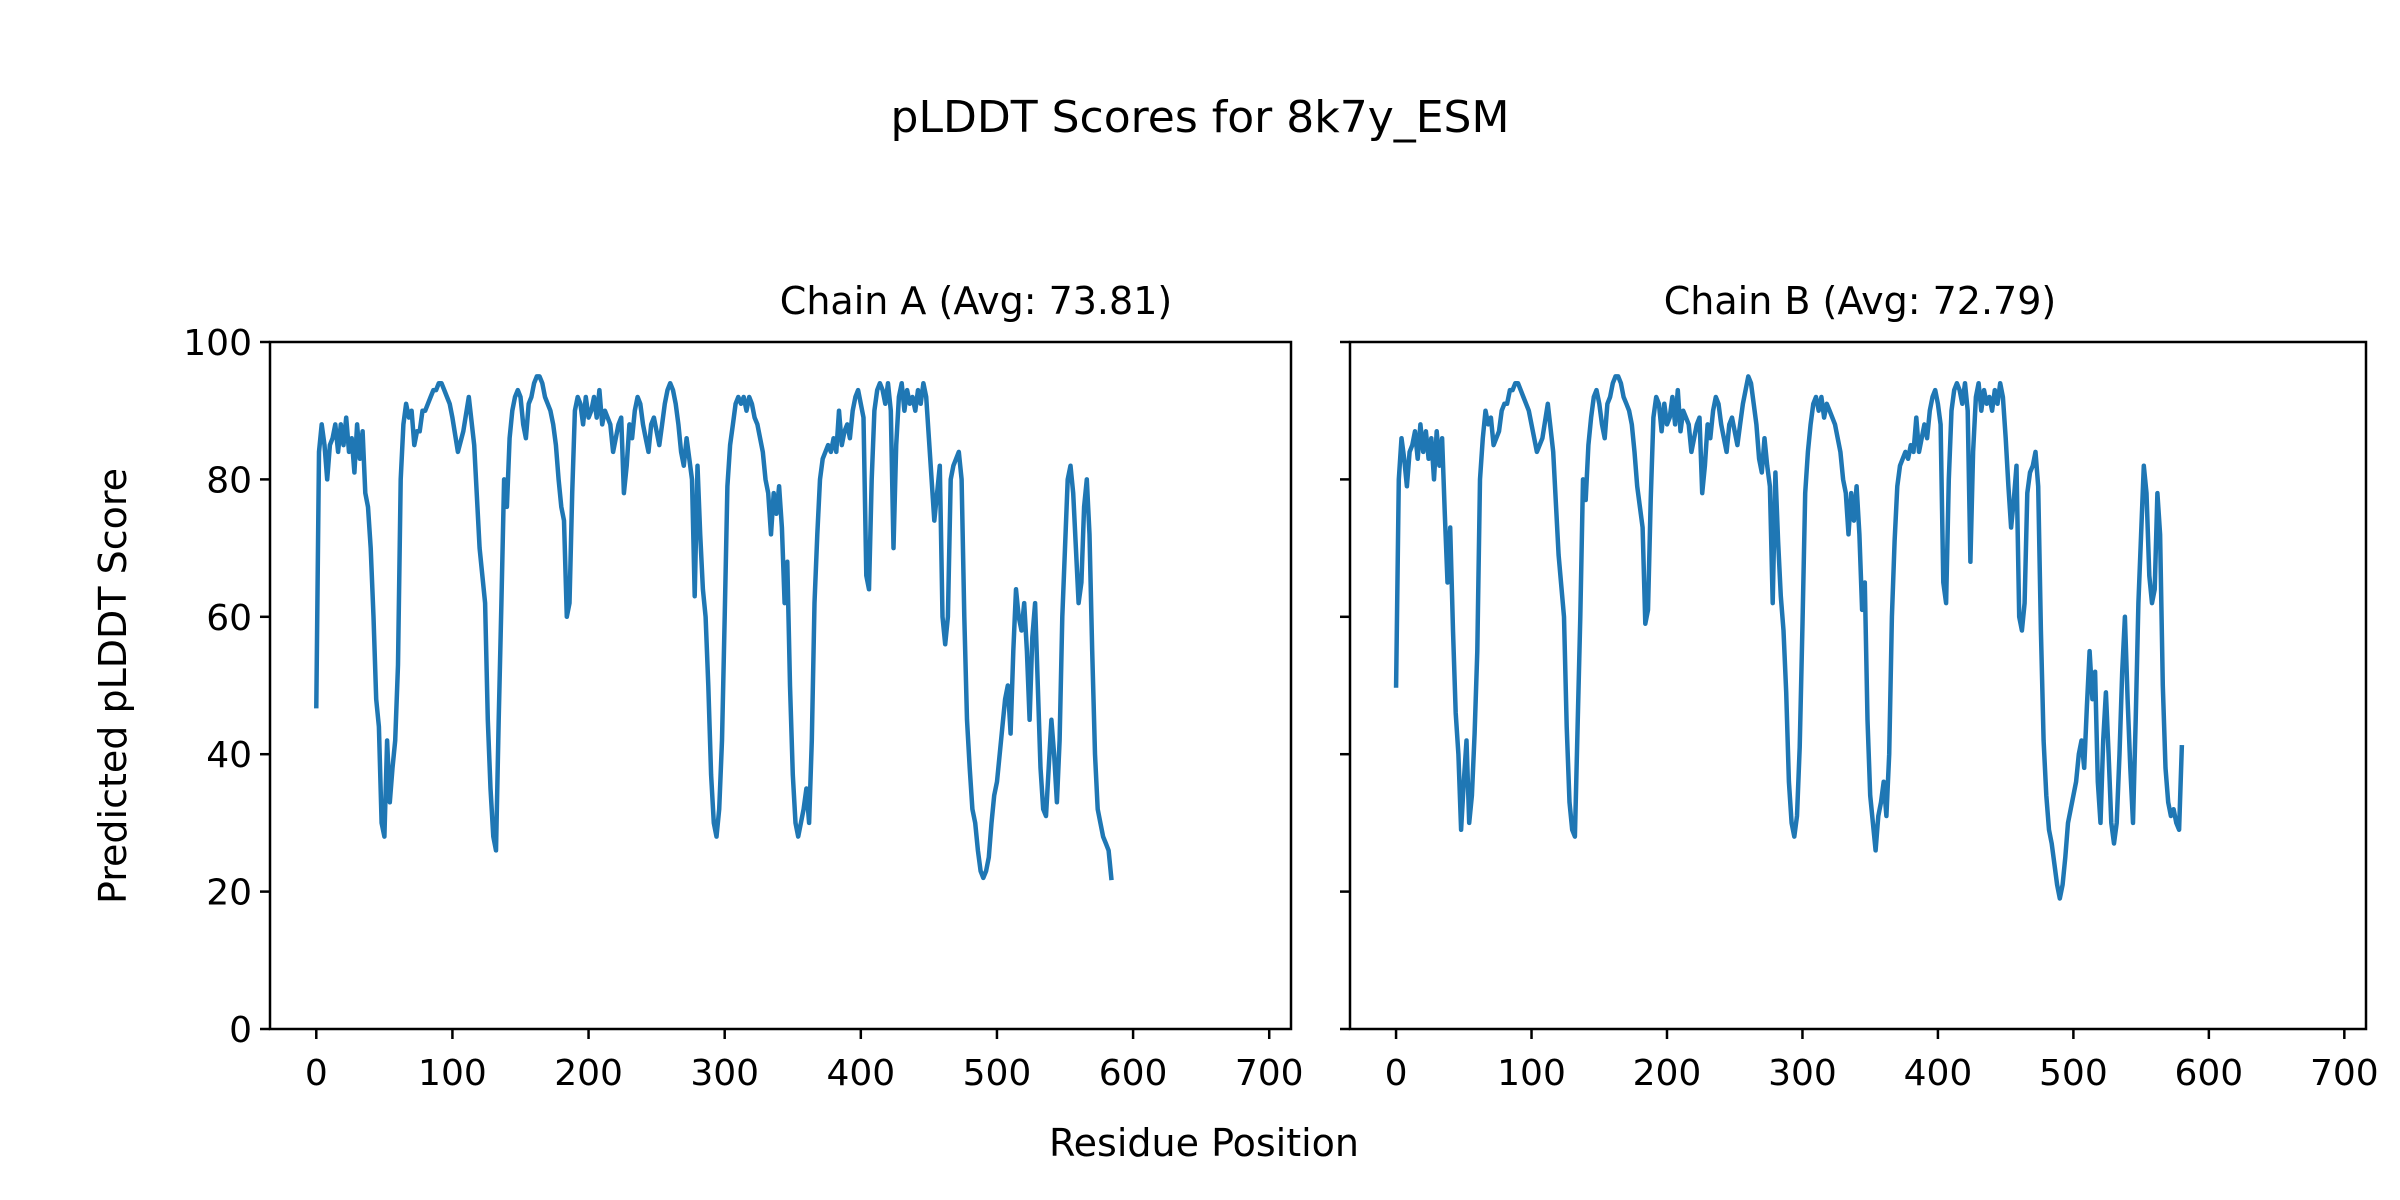 The height and width of the screenshot is (1200, 2400). I want to click on chain-a-y-tick-label: 0, so click(240, 1030).